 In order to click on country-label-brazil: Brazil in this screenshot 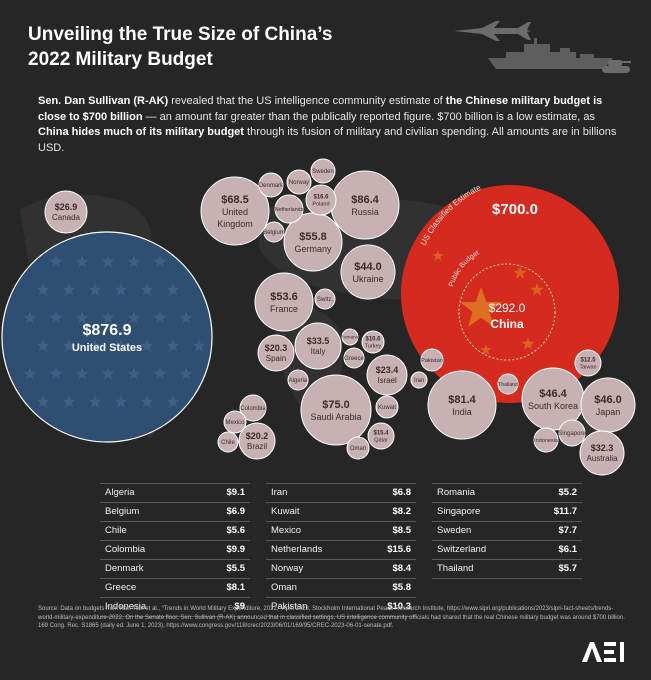, I will do `click(257, 446)`.